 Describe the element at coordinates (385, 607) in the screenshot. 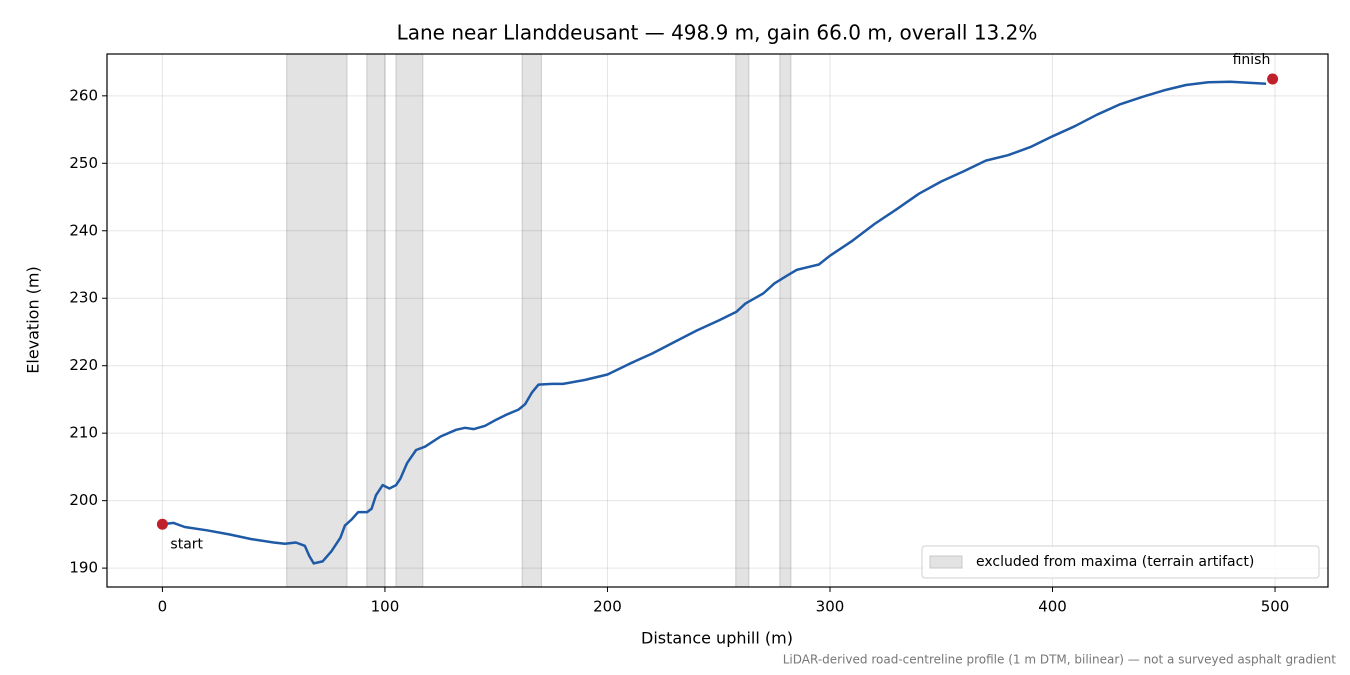

I see `x-tick-label: 100` at that location.